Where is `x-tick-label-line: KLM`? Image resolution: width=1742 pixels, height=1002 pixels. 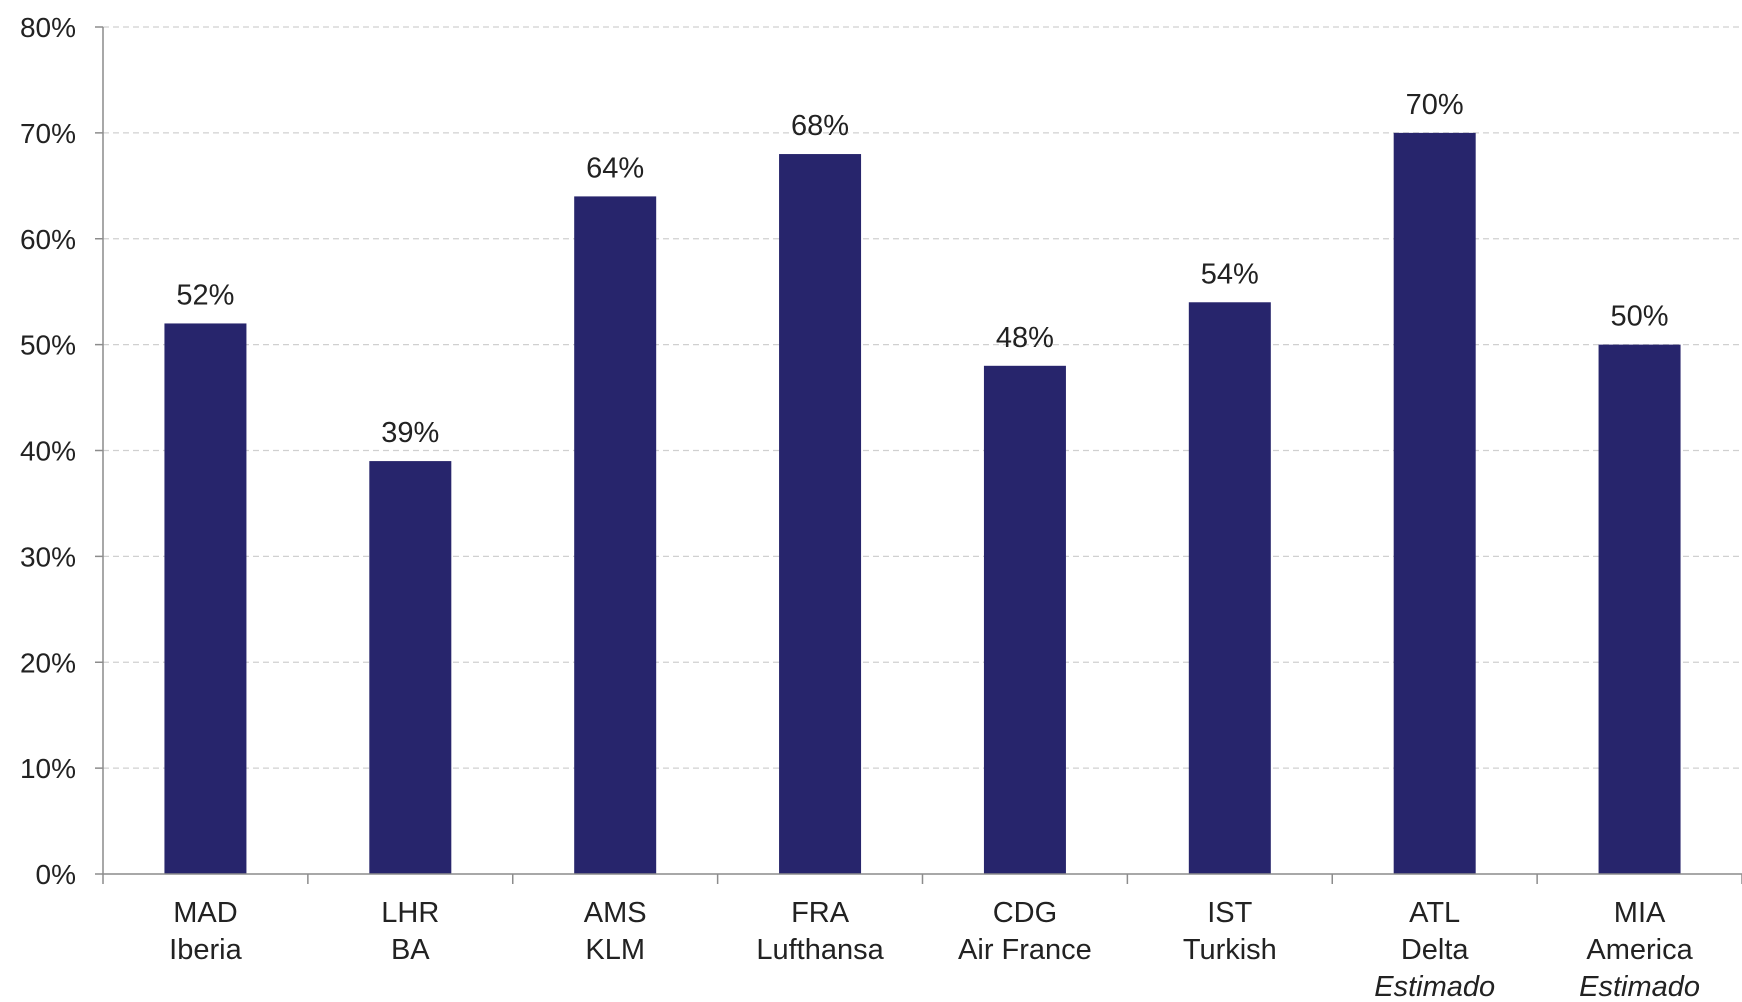 x-tick-label-line: KLM is located at coordinates (615, 950).